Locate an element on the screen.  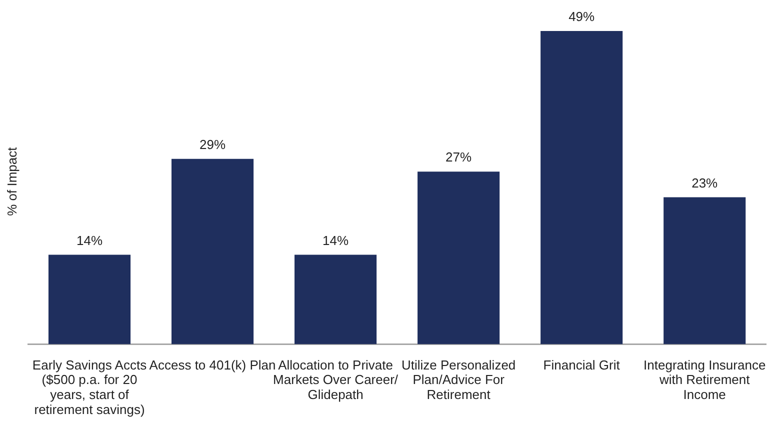
x-tick-label: Integrating Insurance with Retirement Income is located at coordinates (705, 379).